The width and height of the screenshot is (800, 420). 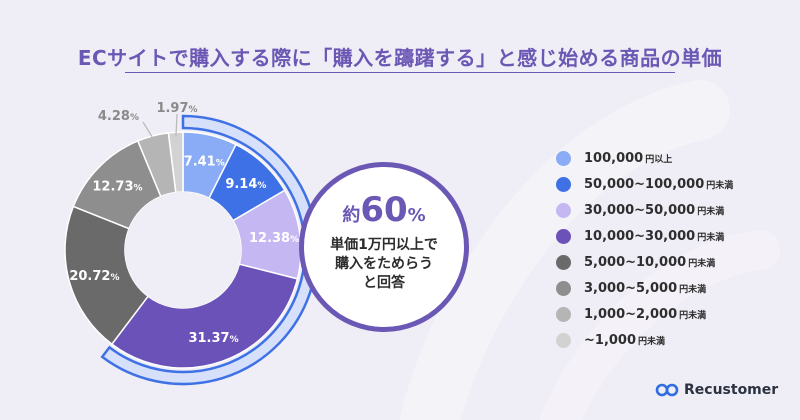 I want to click on slice-label: 7.41%, so click(x=204, y=161).